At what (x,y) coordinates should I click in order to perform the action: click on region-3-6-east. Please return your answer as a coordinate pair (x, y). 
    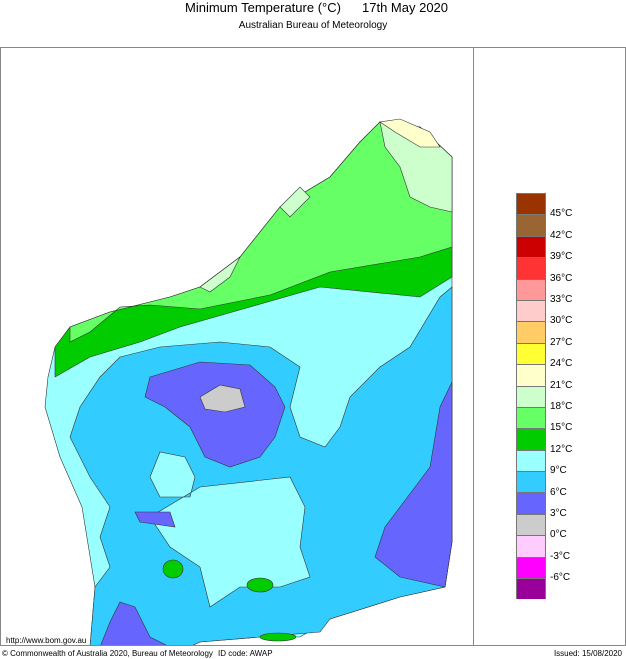
    Looking at the image, I should click on (413, 484).